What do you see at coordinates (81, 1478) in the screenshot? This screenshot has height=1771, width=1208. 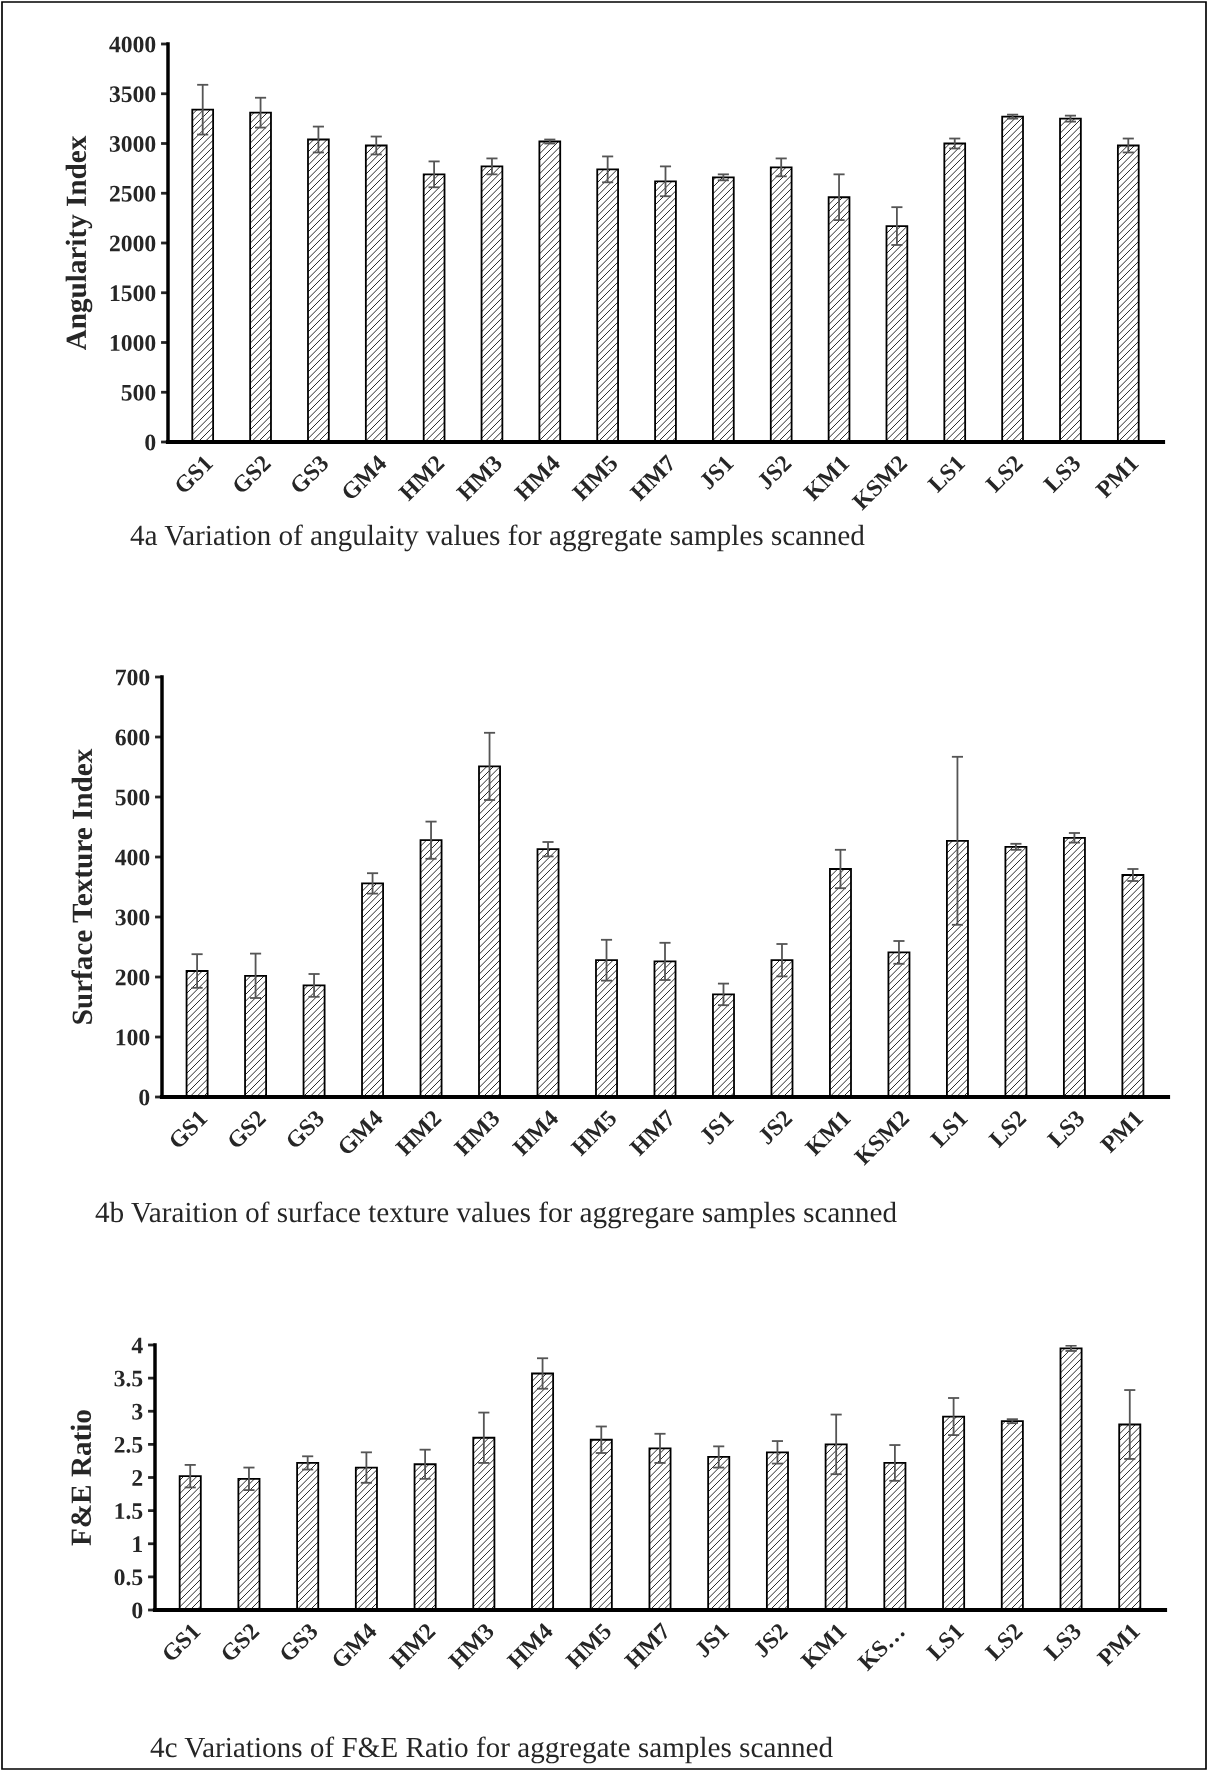 I see `y-axis-title: F&E Ratio` at bounding box center [81, 1478].